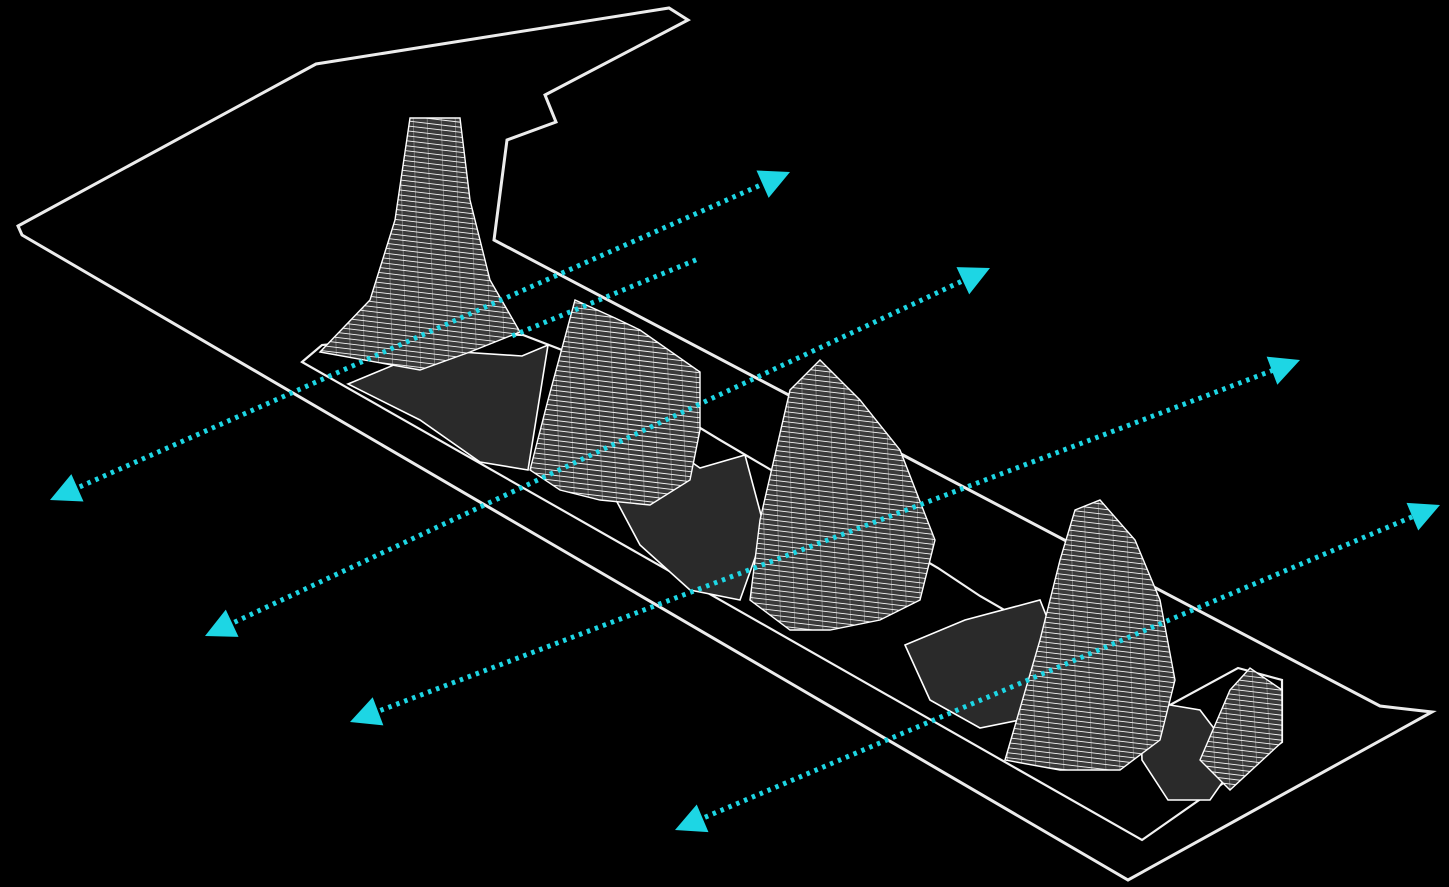 The height and width of the screenshot is (887, 1449). I want to click on flow-arrow-2-head-end, so click(973, 281).